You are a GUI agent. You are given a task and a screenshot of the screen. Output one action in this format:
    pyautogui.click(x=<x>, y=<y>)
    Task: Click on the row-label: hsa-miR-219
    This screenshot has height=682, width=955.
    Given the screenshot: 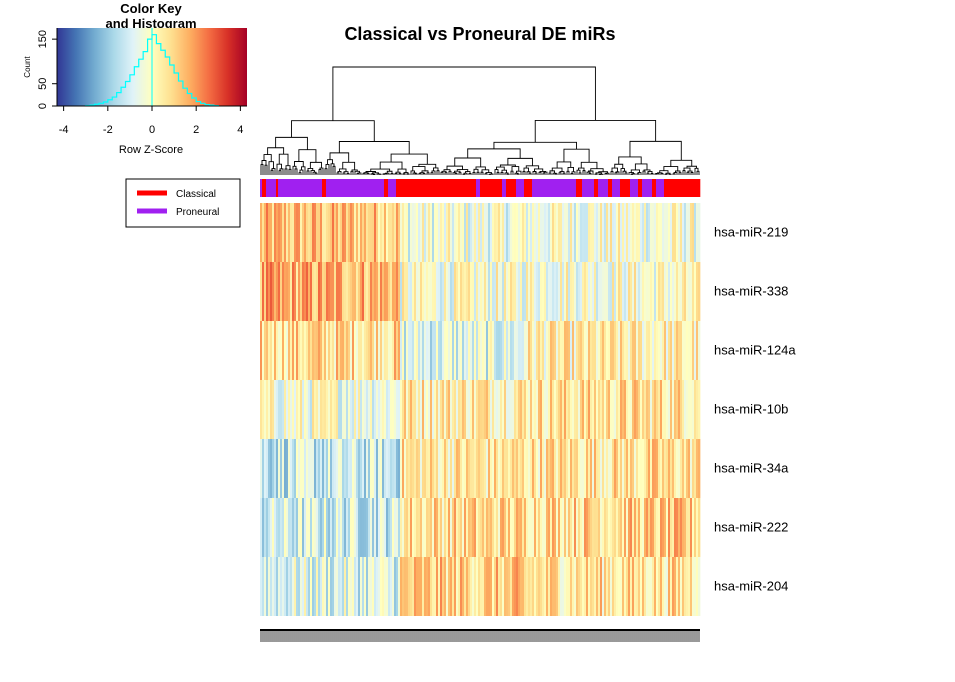 What is the action you would take?
    pyautogui.click(x=751, y=232)
    